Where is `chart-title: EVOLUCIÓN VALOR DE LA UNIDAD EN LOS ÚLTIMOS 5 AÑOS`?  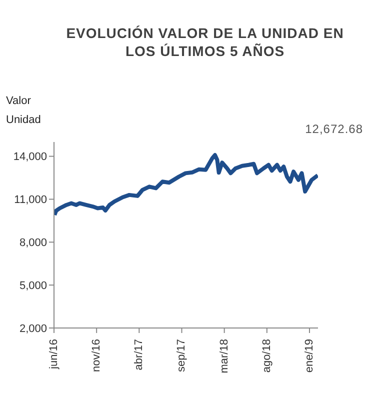
chart-title: EVOLUCIÓN VALOR DE LA UNIDAD EN LOS ÚLTIMOS 5 AÑOS is located at coordinates (205, 42).